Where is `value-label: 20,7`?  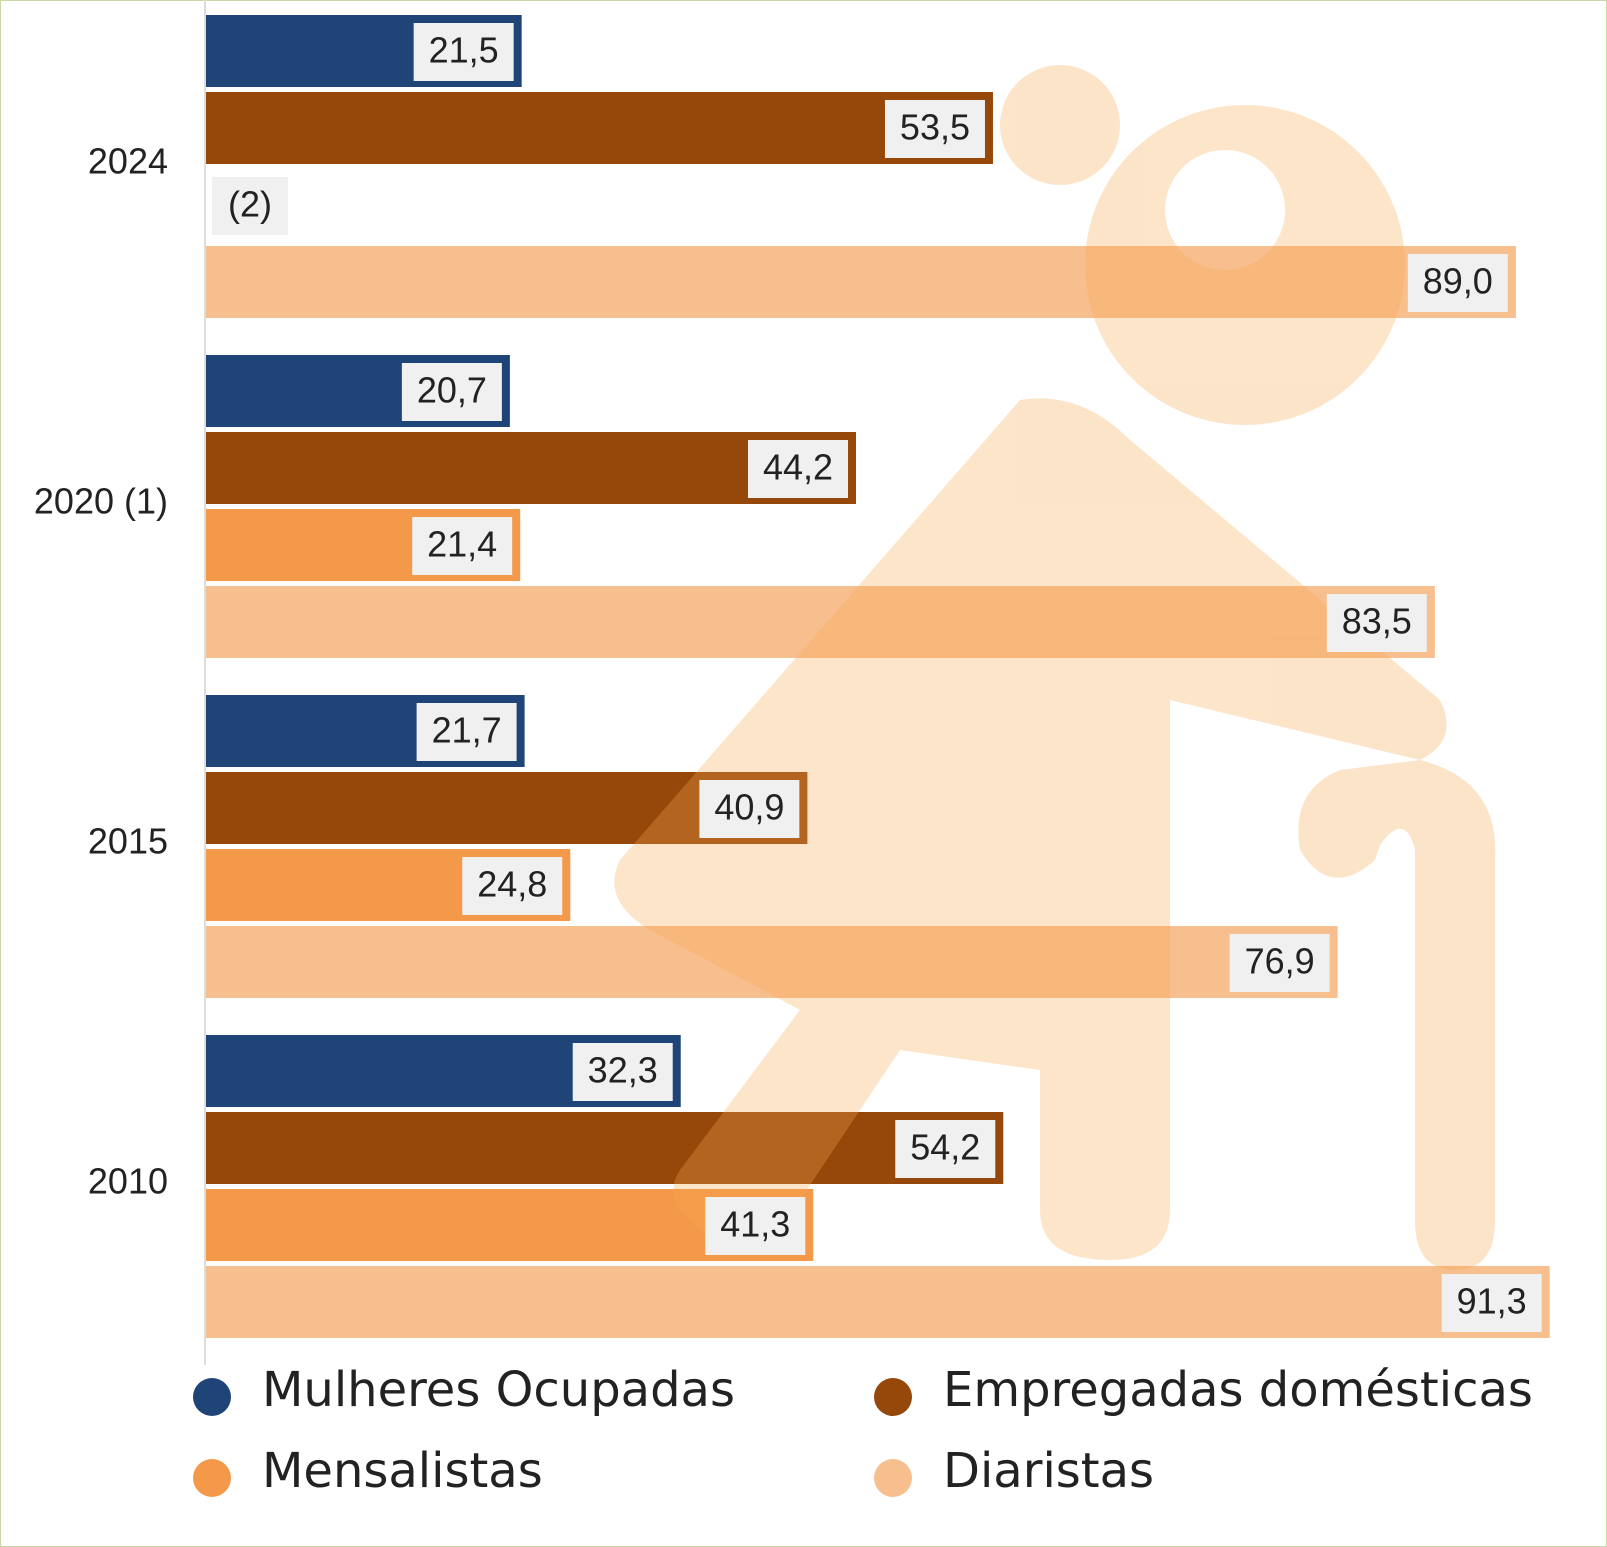
value-label: 20,7 is located at coordinates (452, 390).